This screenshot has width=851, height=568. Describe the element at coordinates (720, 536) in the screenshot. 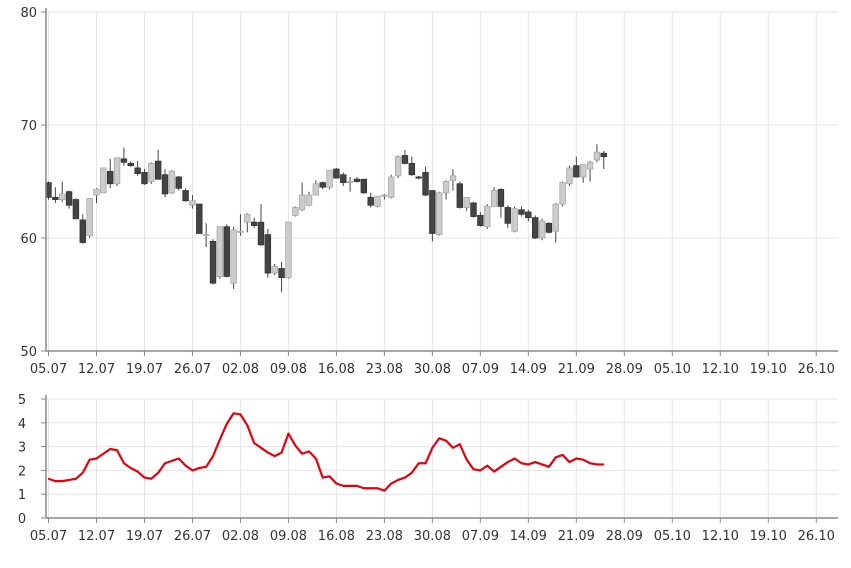

I see `indicator-x-tick-label: 12.10` at that location.